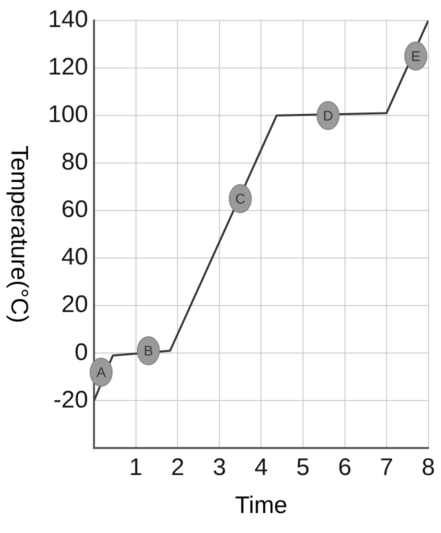 This screenshot has height=533, width=441. Describe the element at coordinates (261, 505) in the screenshot. I see `x-axis-title: Time` at that location.